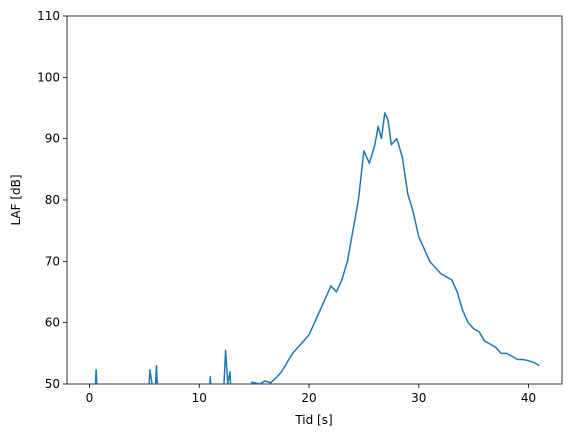 Image resolution: width=571 pixels, height=438 pixels. I want to click on x-tick-label: 0, so click(90, 398).